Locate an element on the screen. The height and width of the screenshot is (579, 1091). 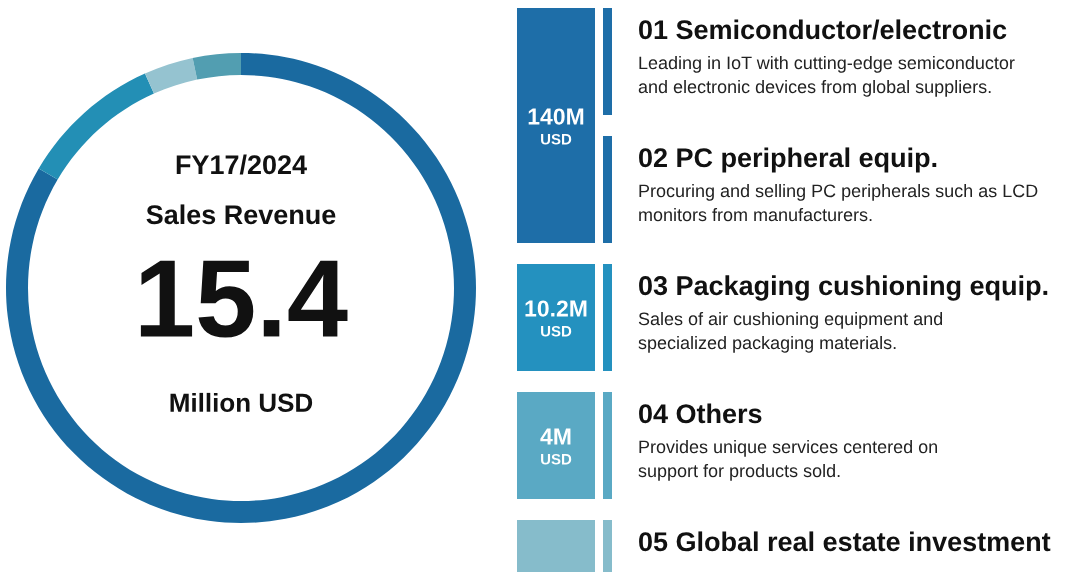
text: 4M USD is located at coordinates (556, 446).